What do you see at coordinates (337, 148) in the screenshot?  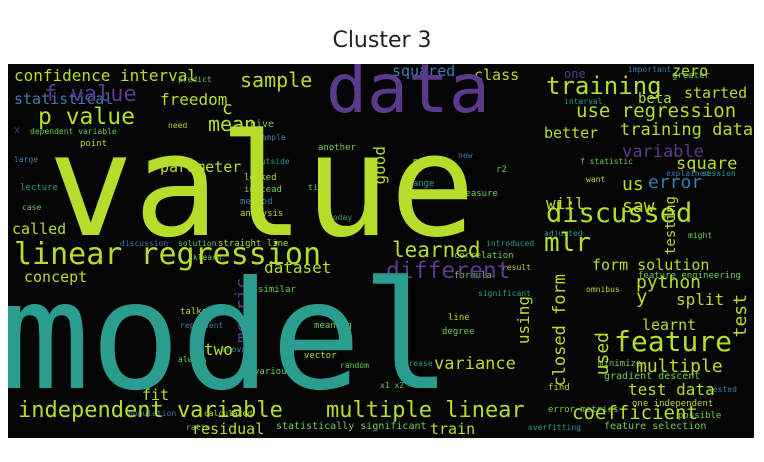 I see `word-another: another` at bounding box center [337, 148].